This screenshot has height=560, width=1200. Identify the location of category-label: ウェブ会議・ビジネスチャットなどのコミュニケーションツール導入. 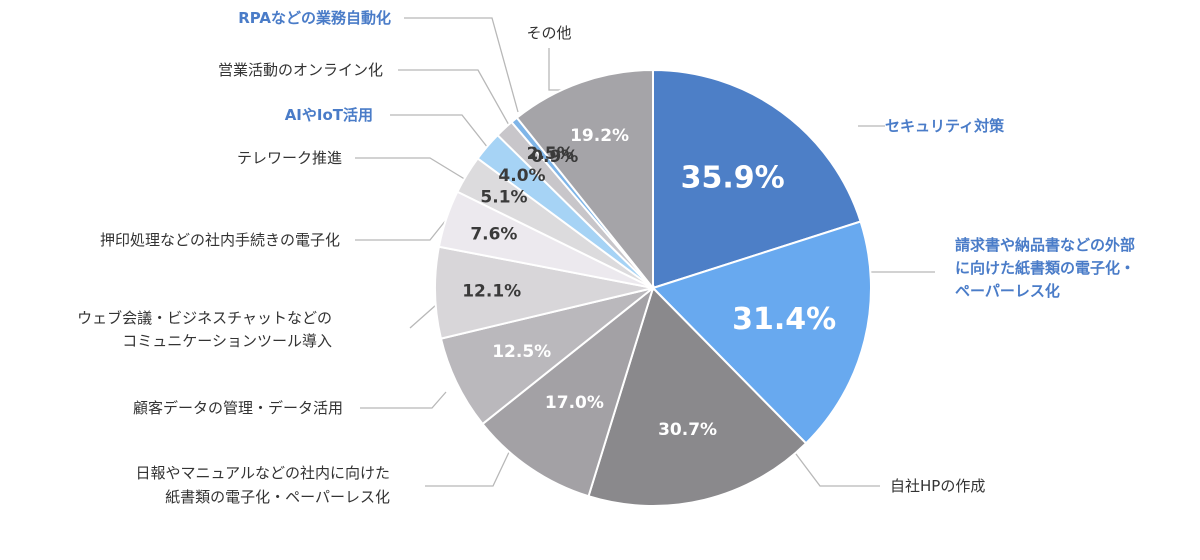
(204, 329).